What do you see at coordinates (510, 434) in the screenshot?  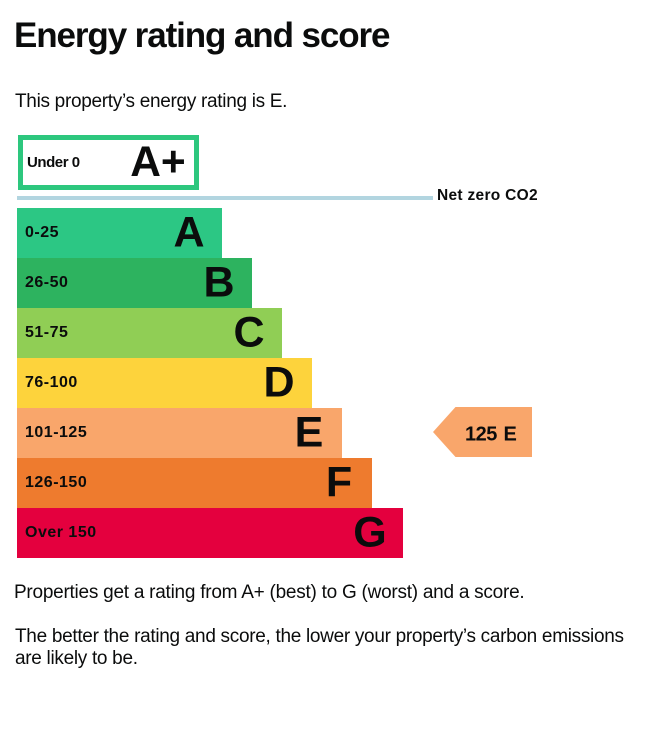 I see `svg-text: E` at bounding box center [510, 434].